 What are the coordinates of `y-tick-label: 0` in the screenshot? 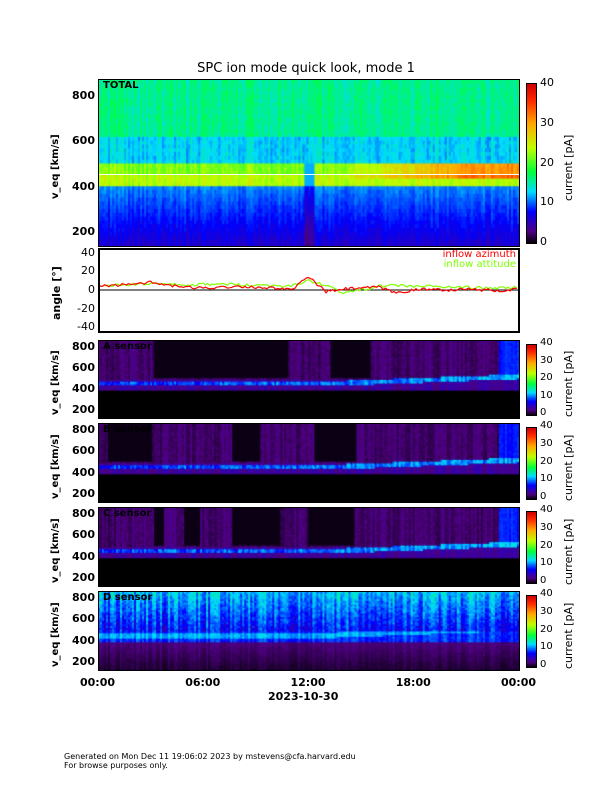 It's located at (91, 289).